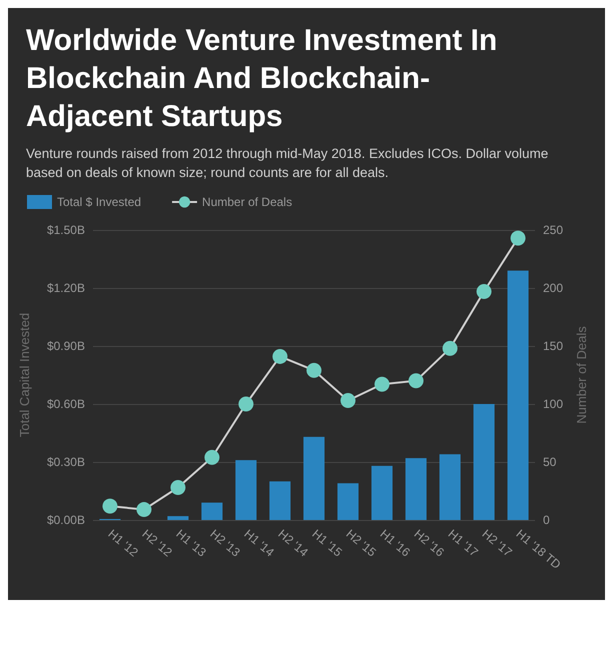 The height and width of the screenshot is (666, 613). What do you see at coordinates (553, 230) in the screenshot?
I see `y2-tick-label: 250` at bounding box center [553, 230].